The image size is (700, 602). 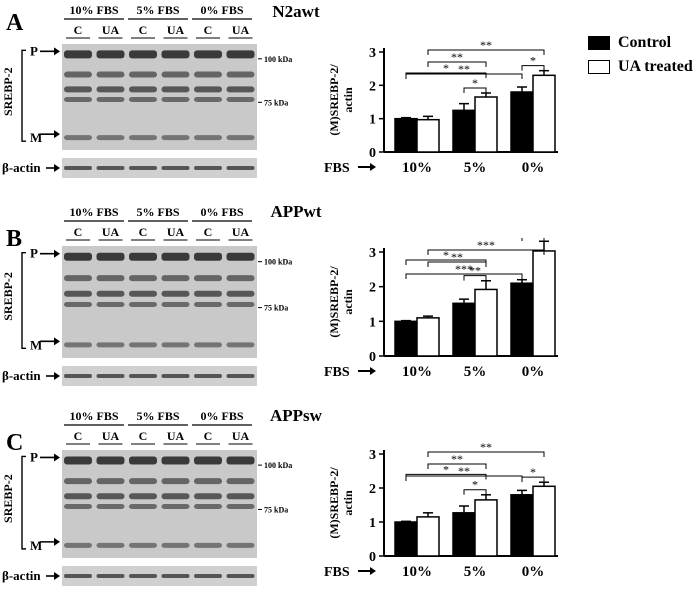 What do you see at coordinates (221, 416) in the screenshot?
I see `condition-label: 0% FBS` at bounding box center [221, 416].